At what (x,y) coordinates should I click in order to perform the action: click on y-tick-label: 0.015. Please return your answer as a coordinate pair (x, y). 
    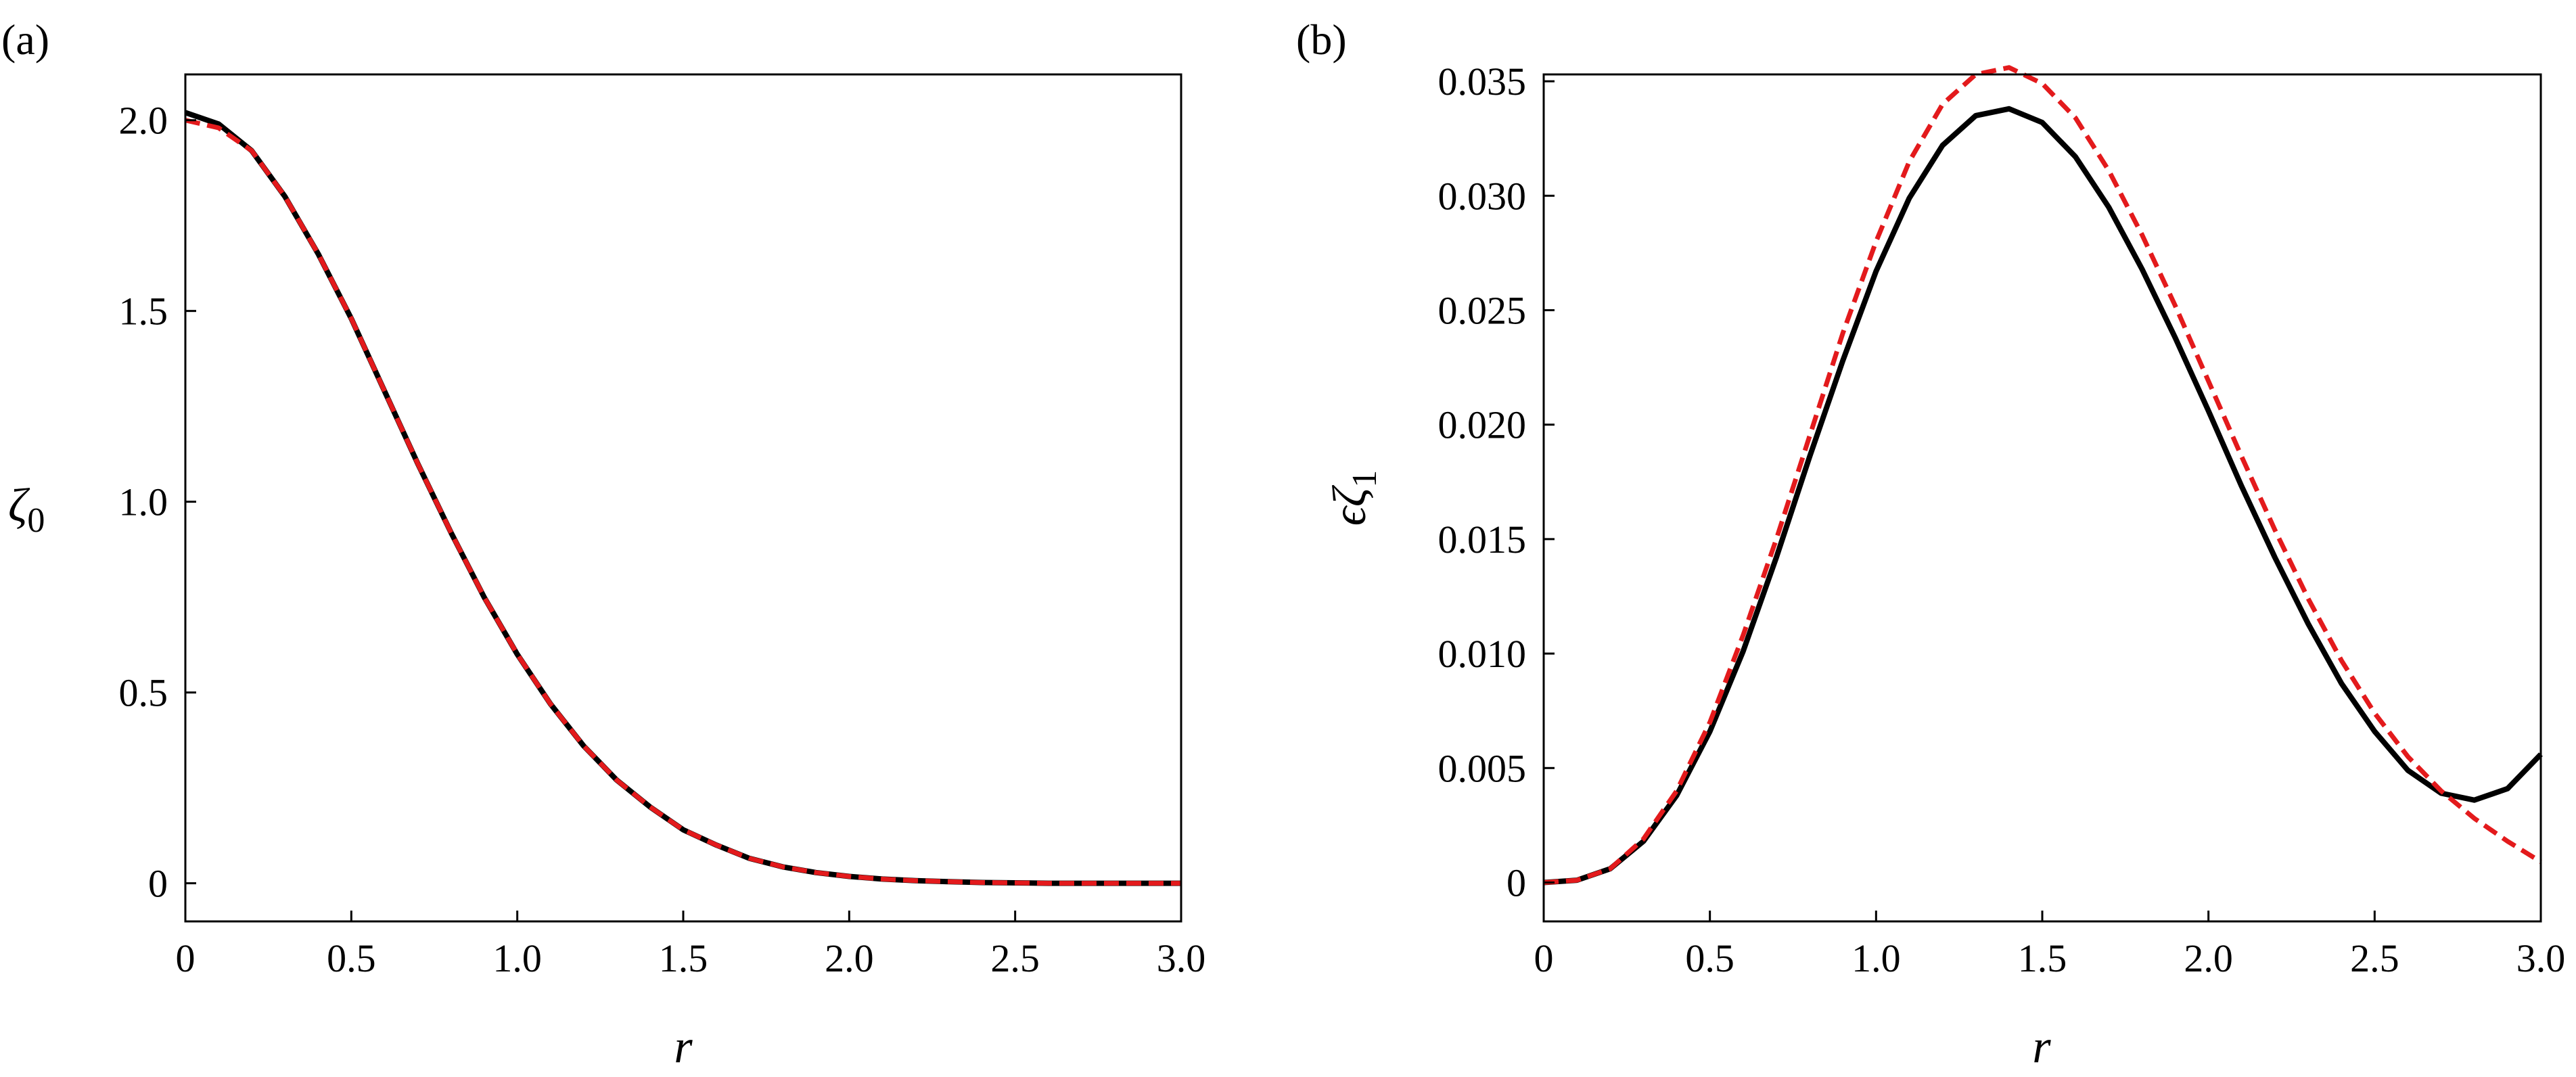
    Looking at the image, I should click on (1482, 540).